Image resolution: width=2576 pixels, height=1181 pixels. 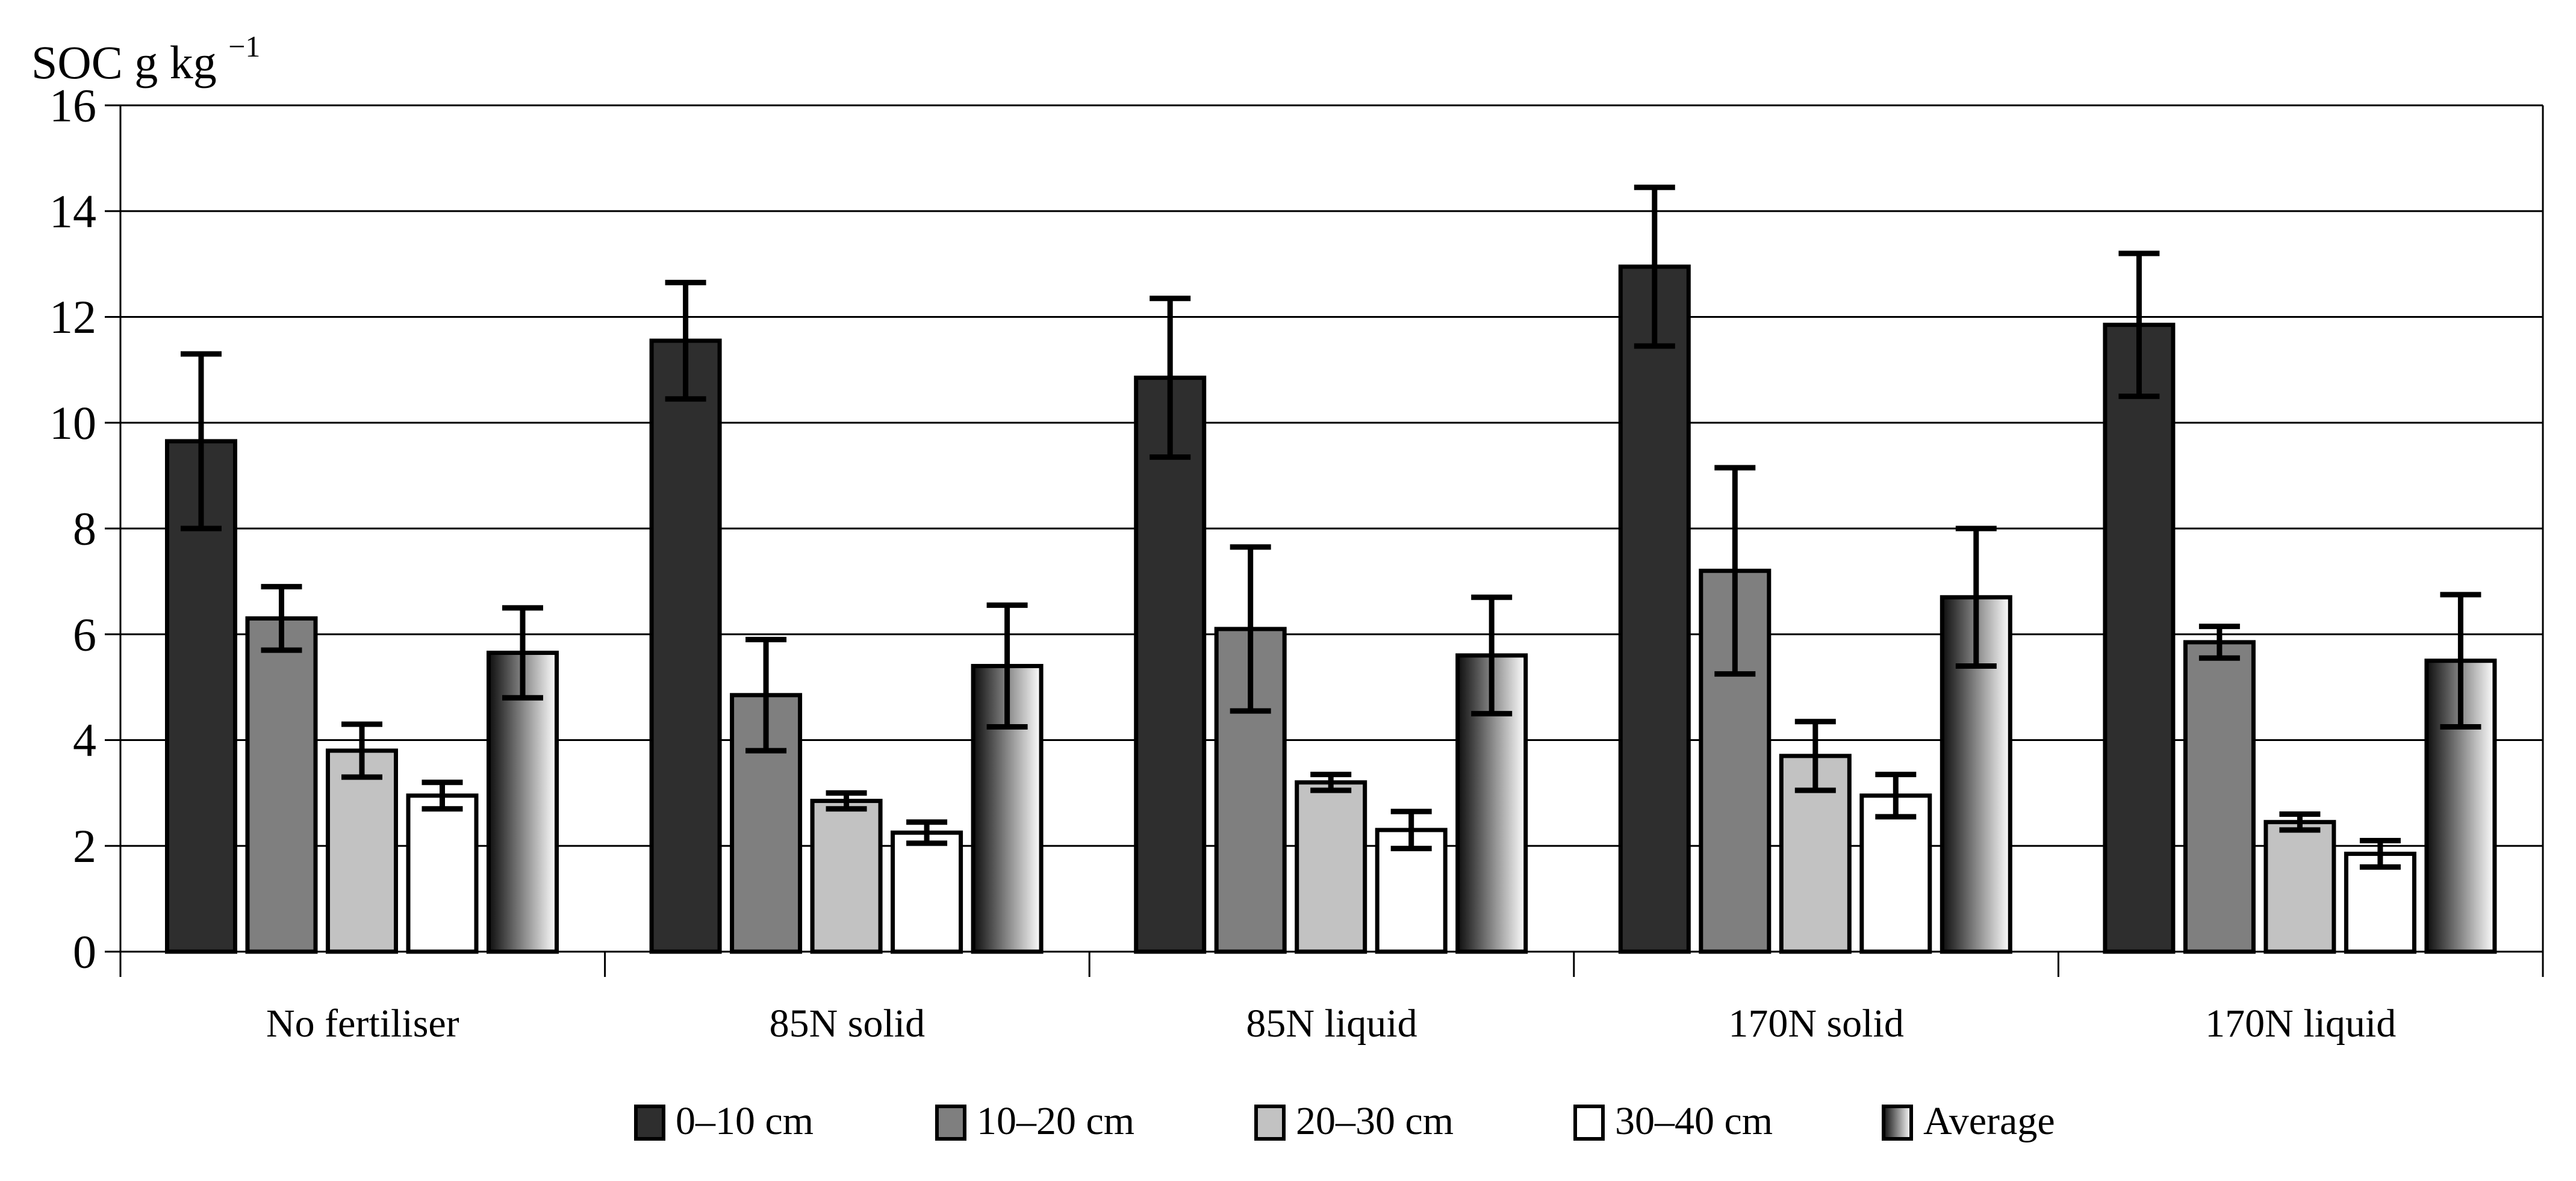 I want to click on legend-item: Average, so click(x=1969, y=1121).